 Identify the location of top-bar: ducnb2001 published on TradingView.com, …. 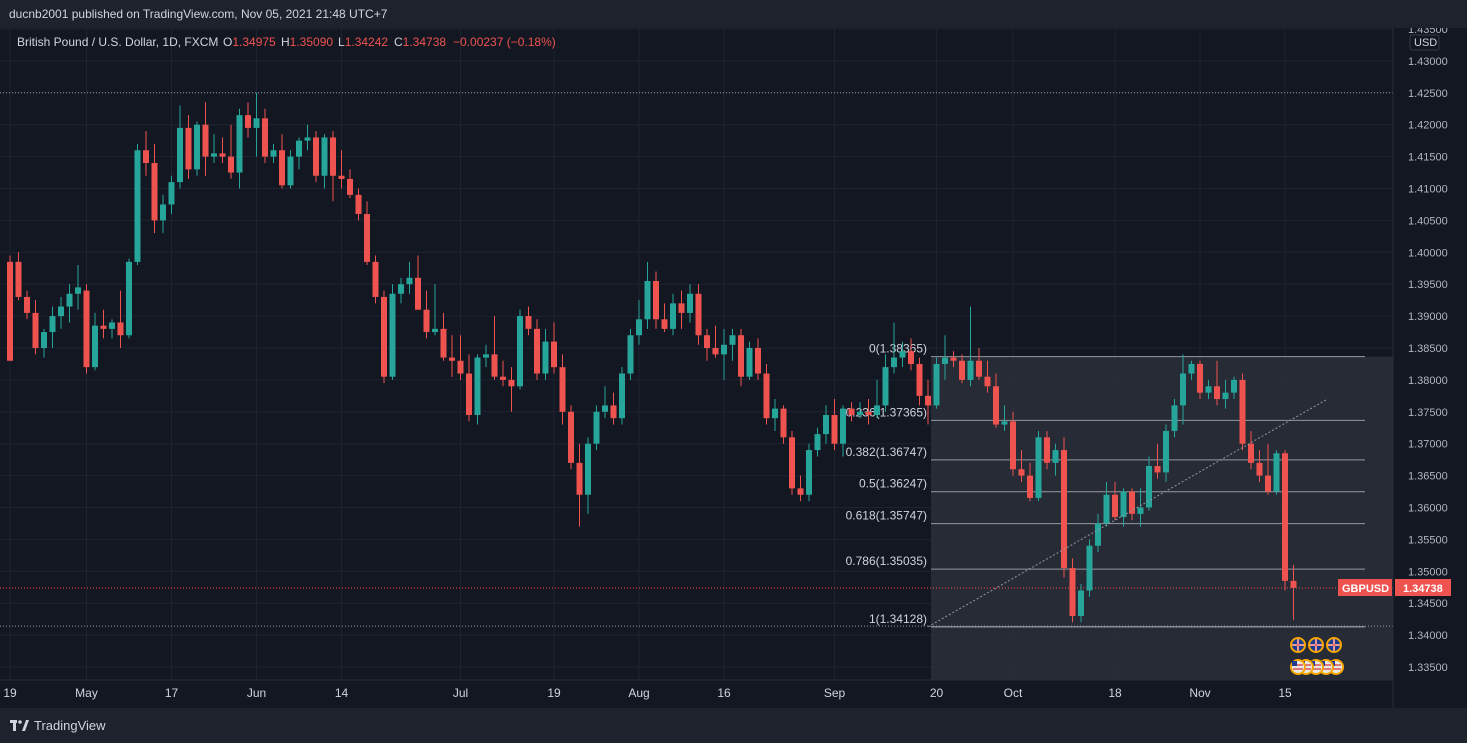
(733, 14).